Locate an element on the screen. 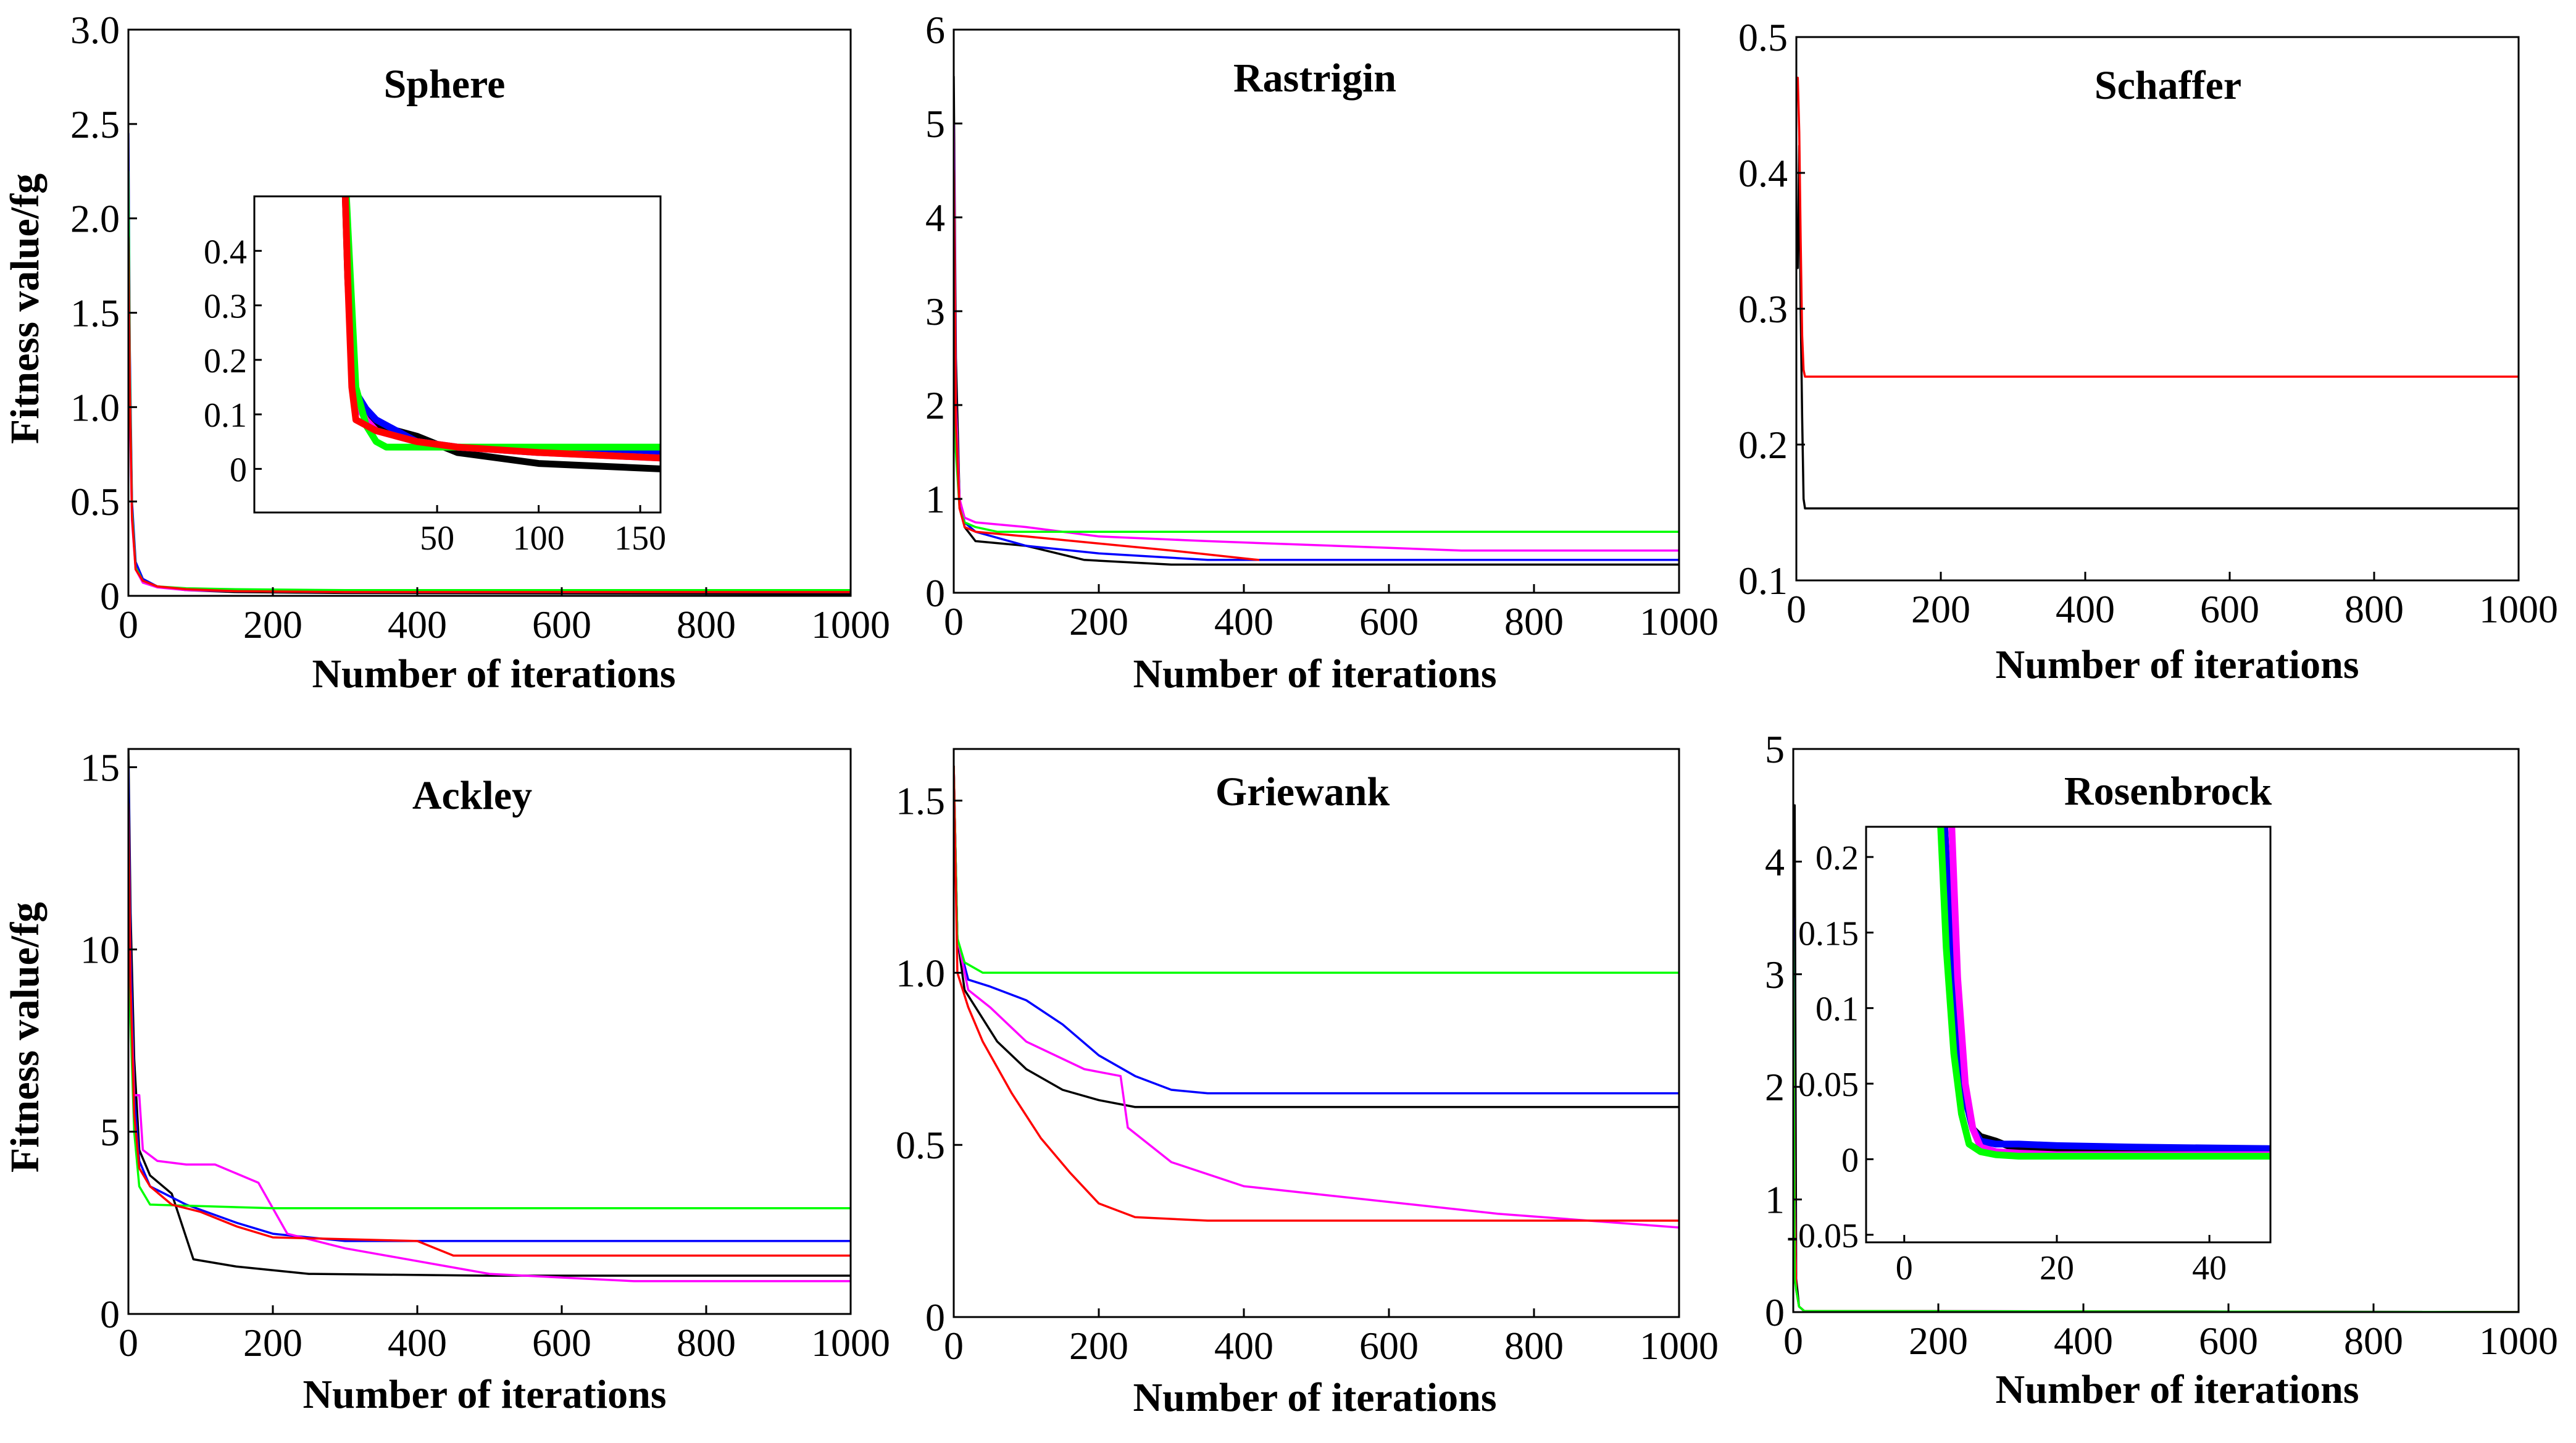 The image size is (2576, 1443). rosenbrock-title: Rosenbrock is located at coordinates (2168, 791).